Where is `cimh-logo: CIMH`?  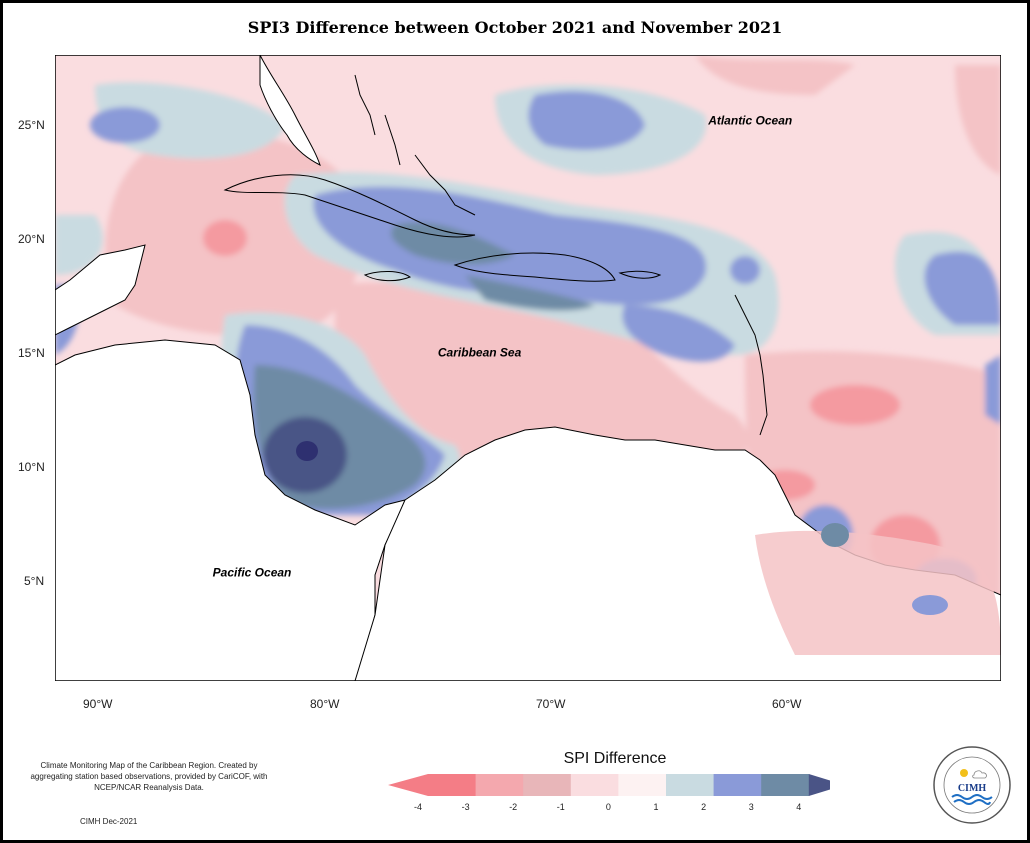
cimh-logo: CIMH is located at coordinates (972, 785).